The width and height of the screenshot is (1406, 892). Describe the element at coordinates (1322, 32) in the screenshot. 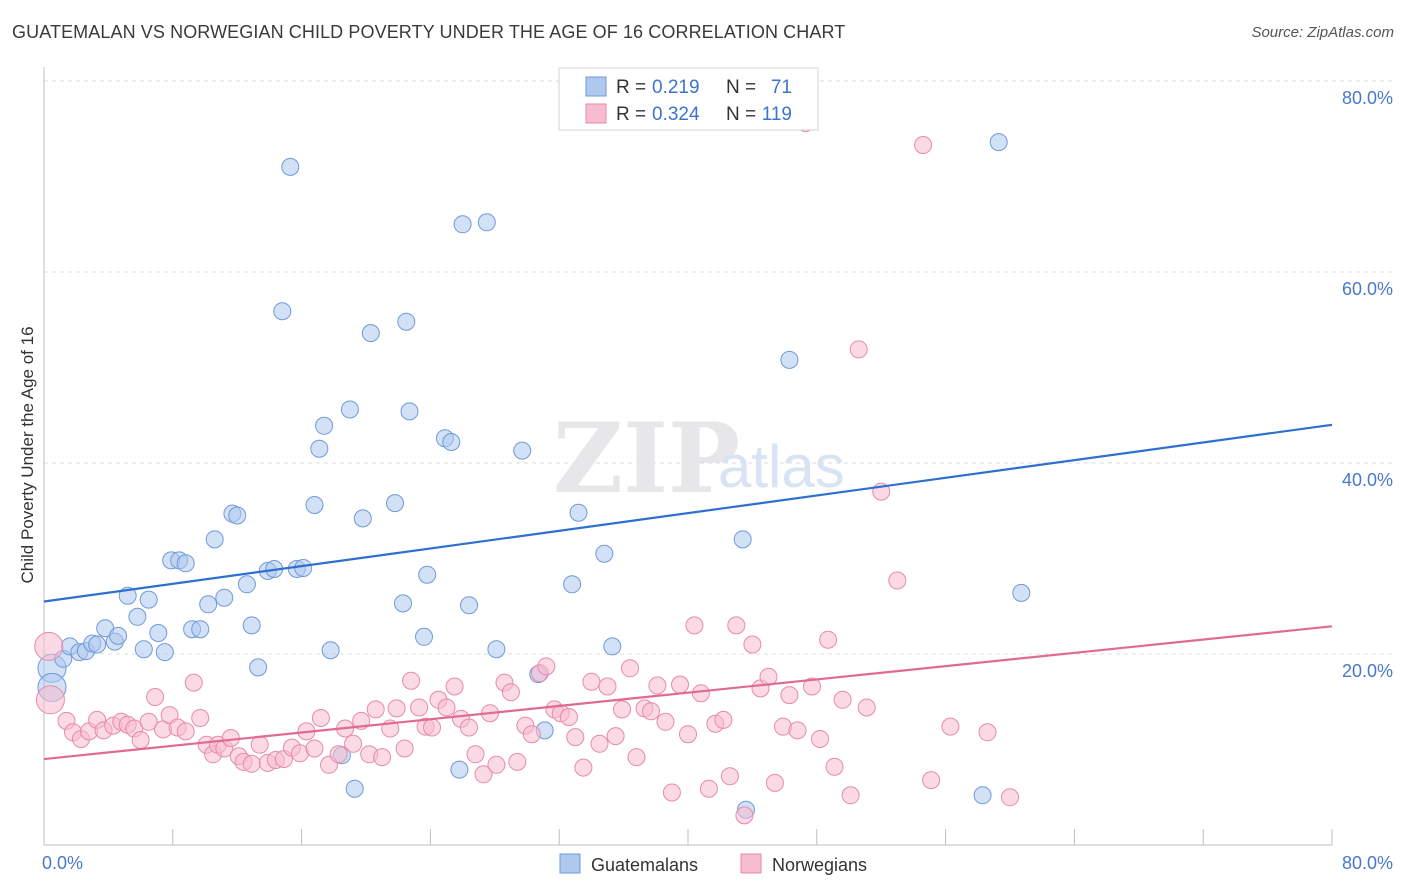

I see `source-label: Source: ZipAtlas.com` at that location.